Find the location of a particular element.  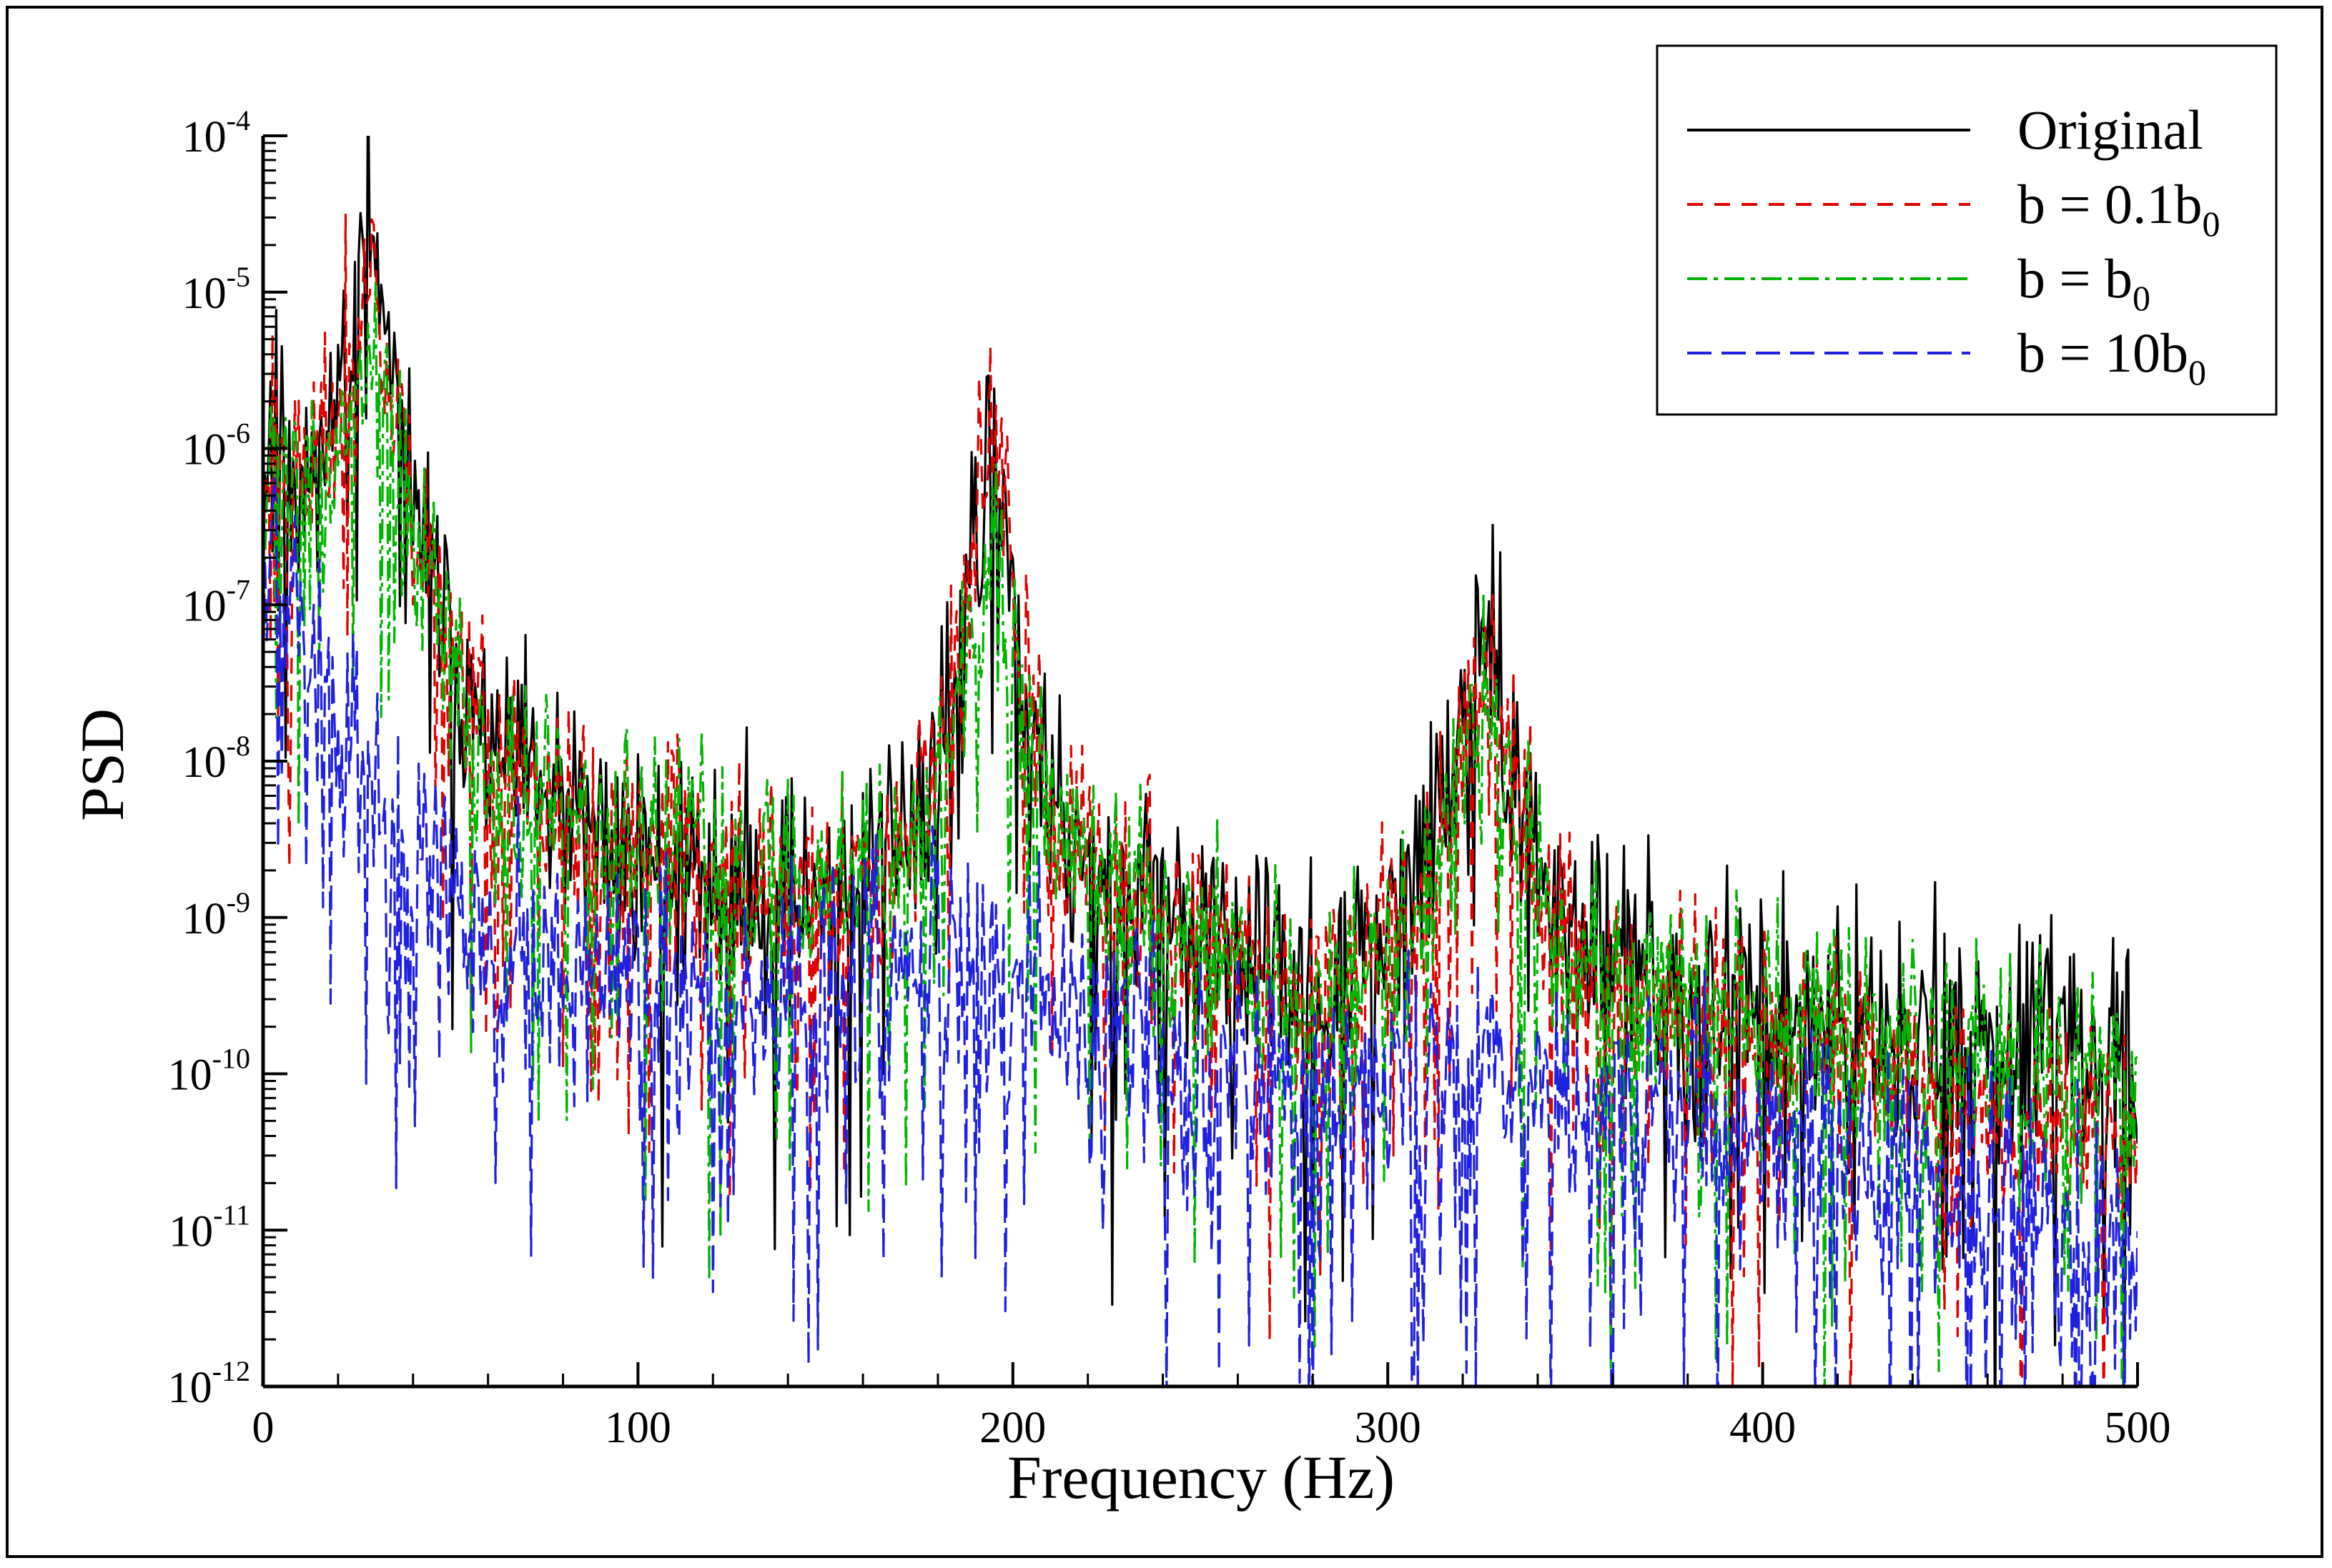

y-tick-label: 10⁻¹⁰ is located at coordinates (209, 1071).